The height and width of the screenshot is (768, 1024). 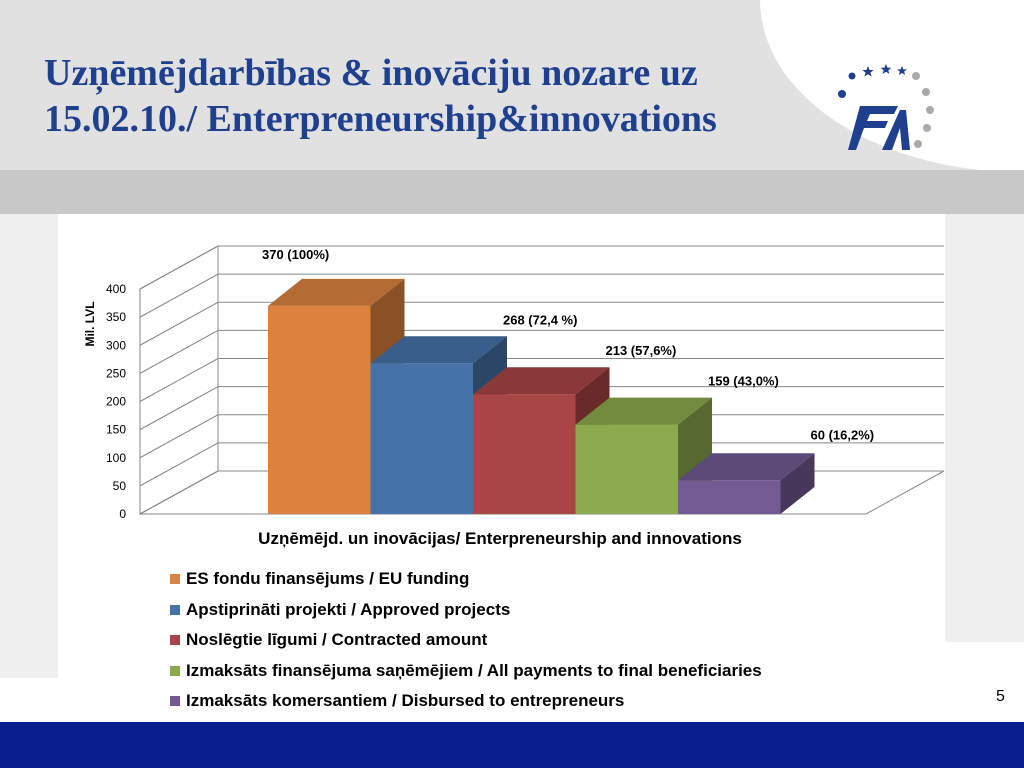 I want to click on y-tick-label: 250, so click(x=116, y=373).